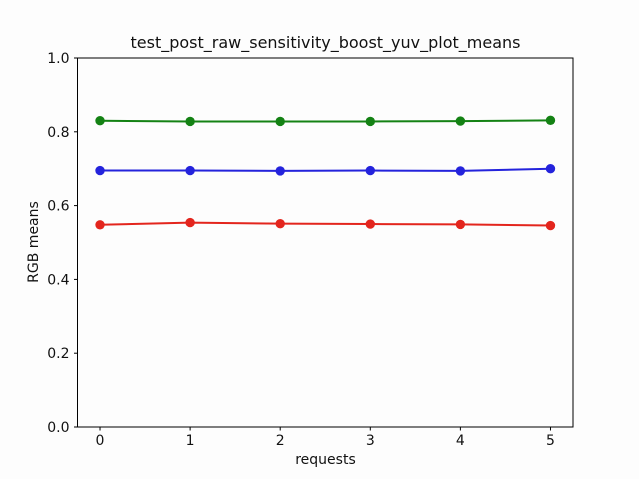  What do you see at coordinates (370, 441) in the screenshot?
I see `x-tick-label: 3` at bounding box center [370, 441].